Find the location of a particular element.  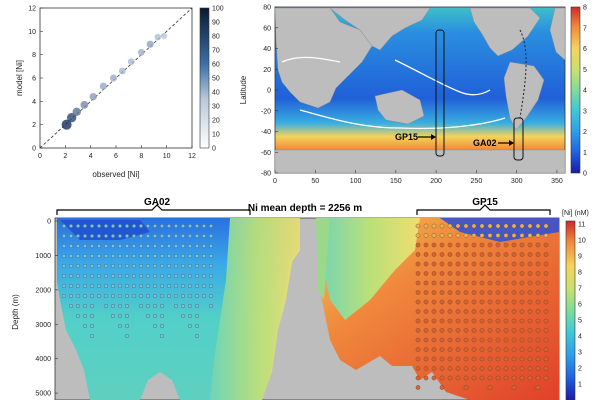

section-colorbar-ticklabel: 1 is located at coordinates (580, 385).